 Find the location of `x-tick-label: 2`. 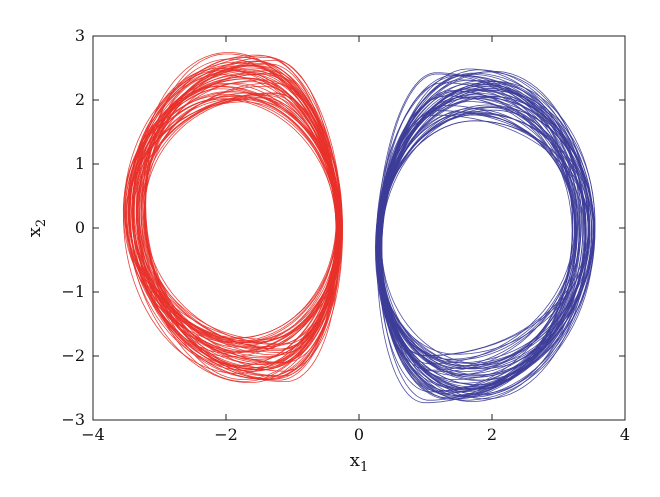

x-tick-label: 2 is located at coordinates (492, 434).